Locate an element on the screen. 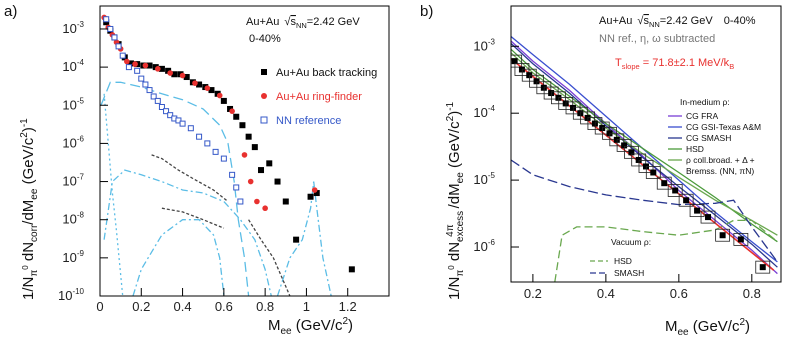  panel-a-x-tick-label: 0.2 is located at coordinates (141, 306).